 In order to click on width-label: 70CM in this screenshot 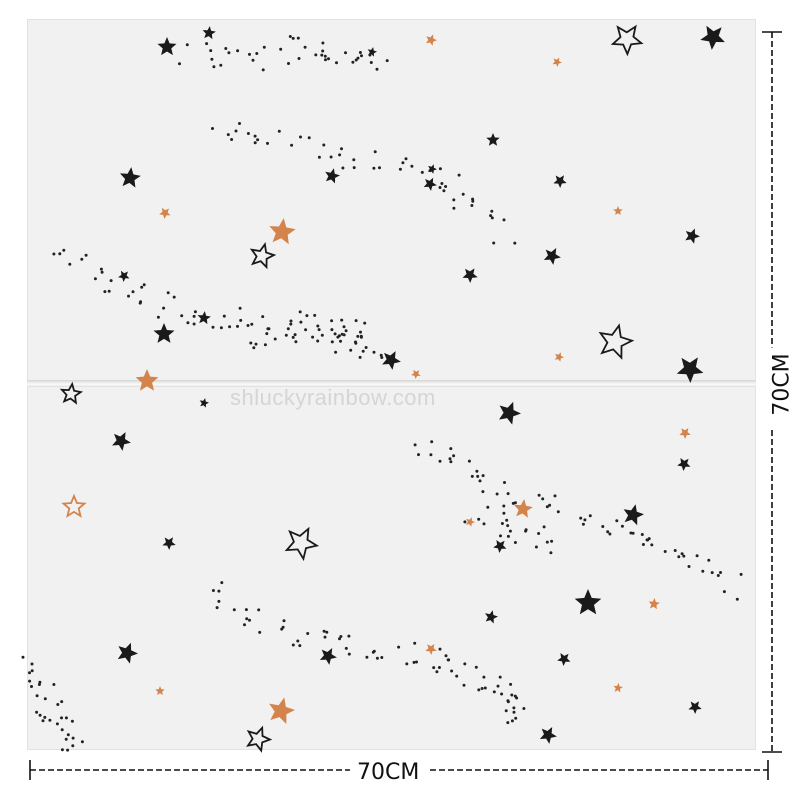, I will do `click(388, 772)`.